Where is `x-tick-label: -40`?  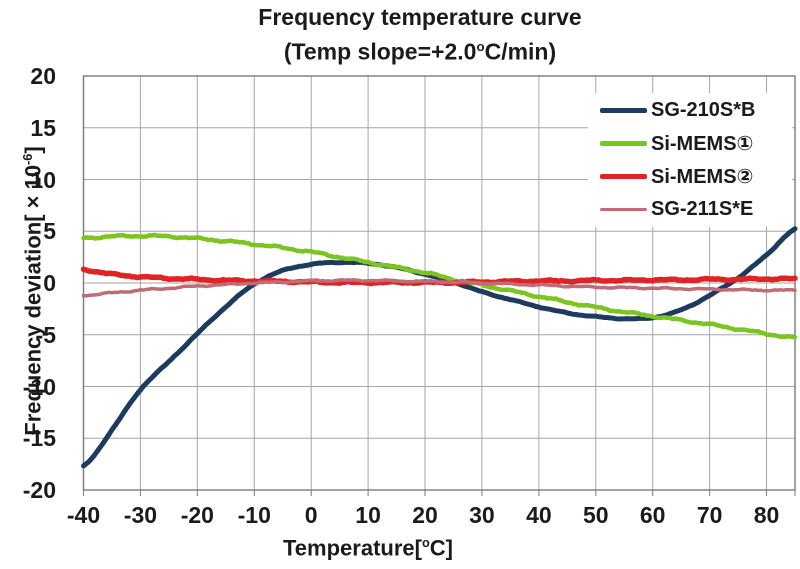
x-tick-label: -40 is located at coordinates (83, 515).